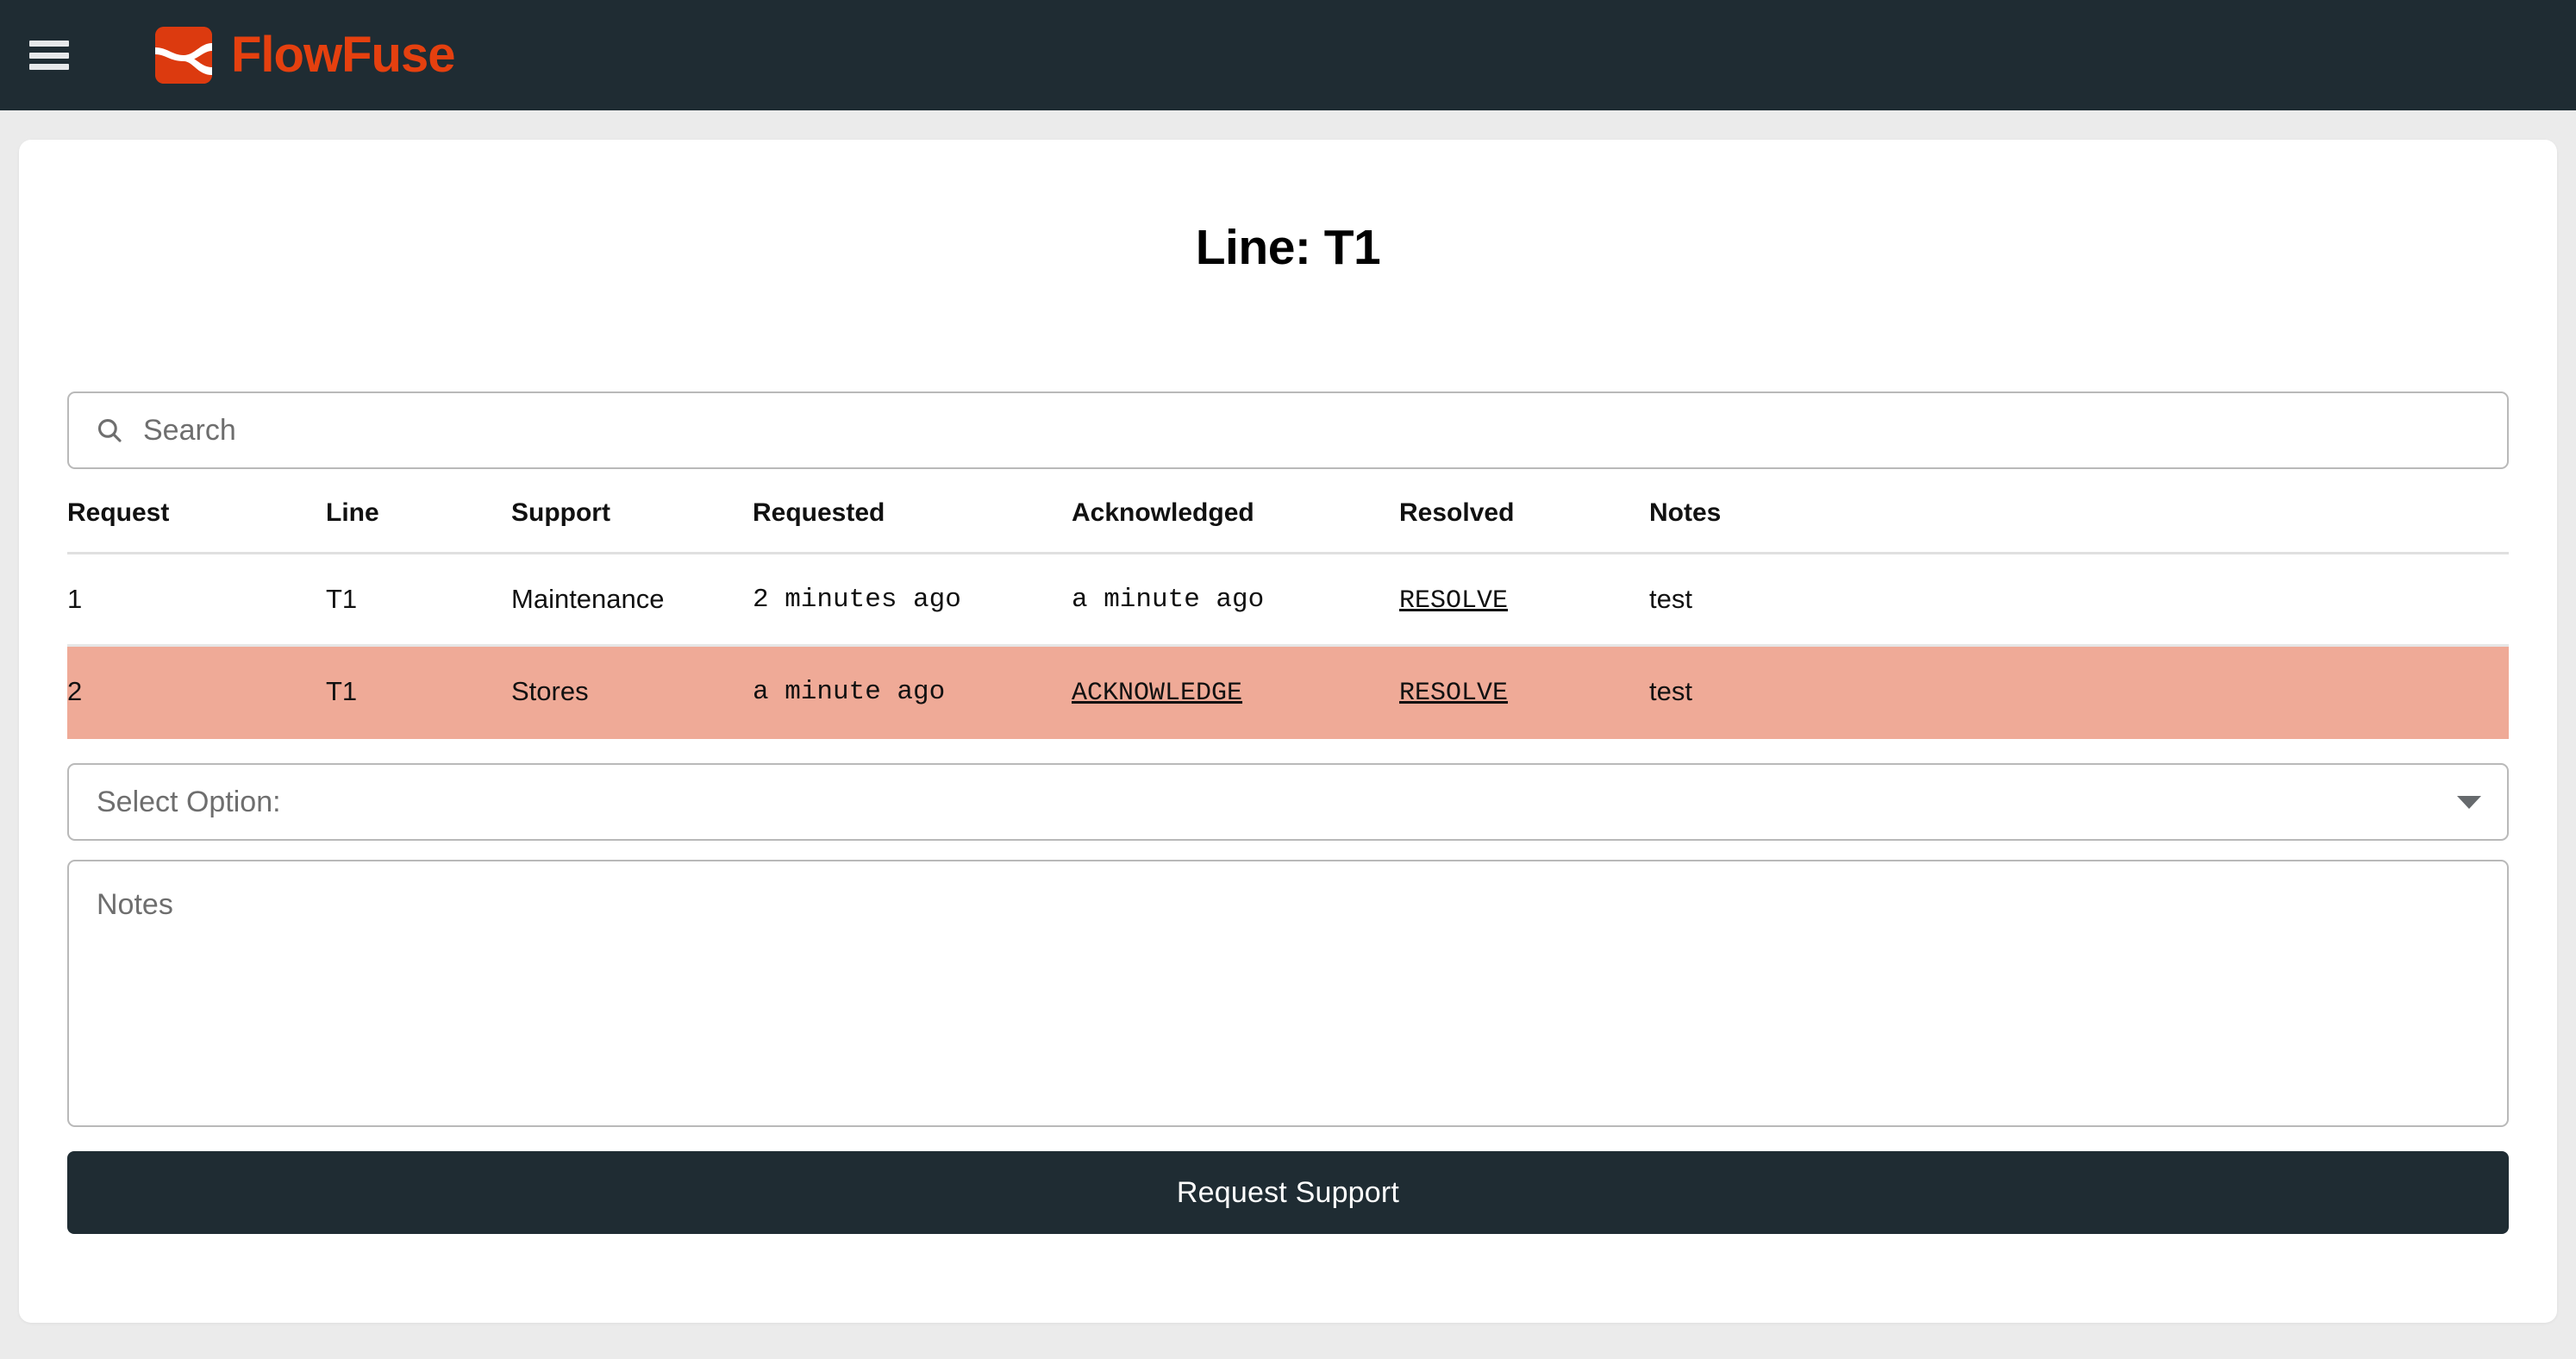 This screenshot has height=1359, width=2576. I want to click on notes-input, so click(1288, 994).